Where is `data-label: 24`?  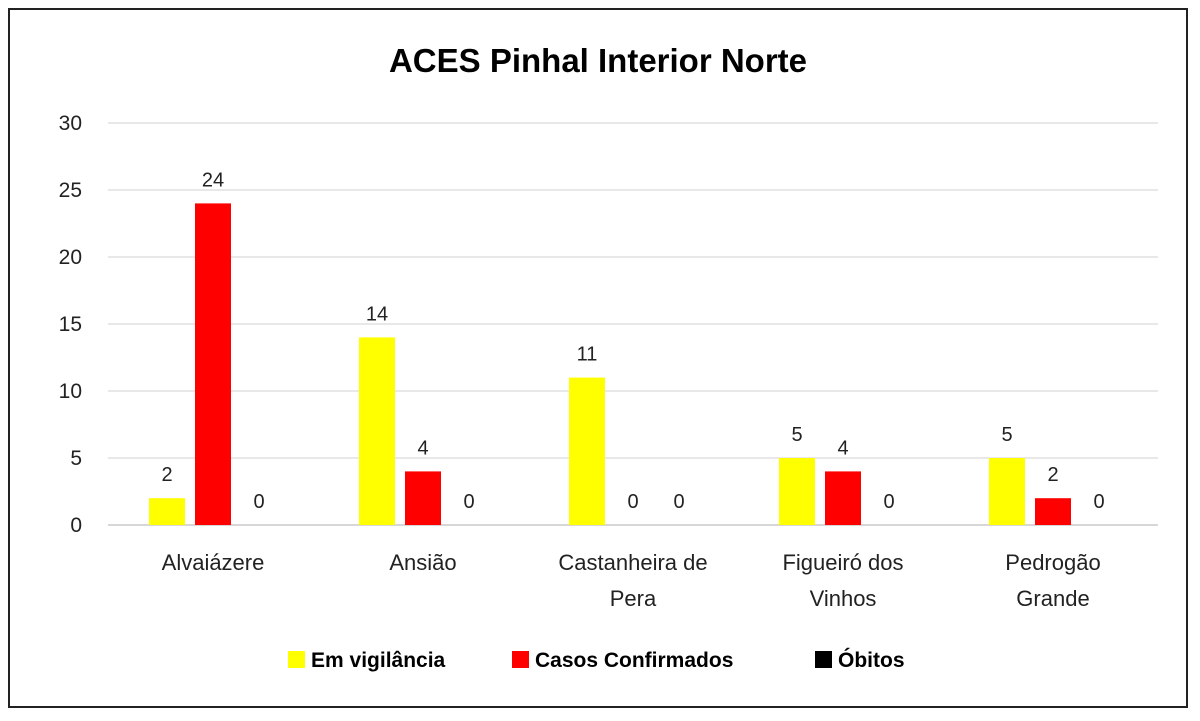
data-label: 24 is located at coordinates (213, 180).